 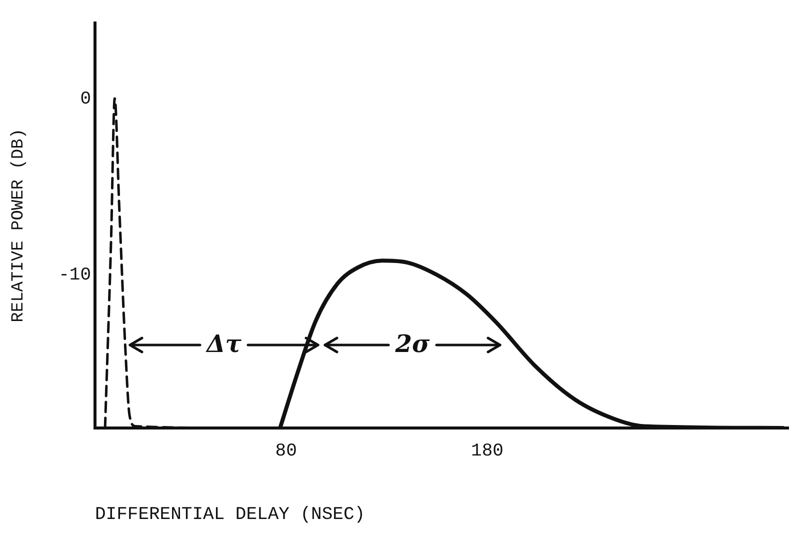 What do you see at coordinates (487, 452) in the screenshot?
I see `x-tick-label: 180` at bounding box center [487, 452].